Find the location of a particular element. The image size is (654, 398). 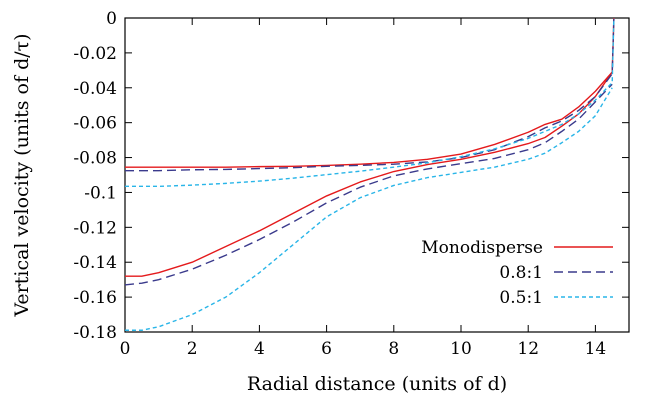

y-tick-label: -0.04 is located at coordinates (95, 89).